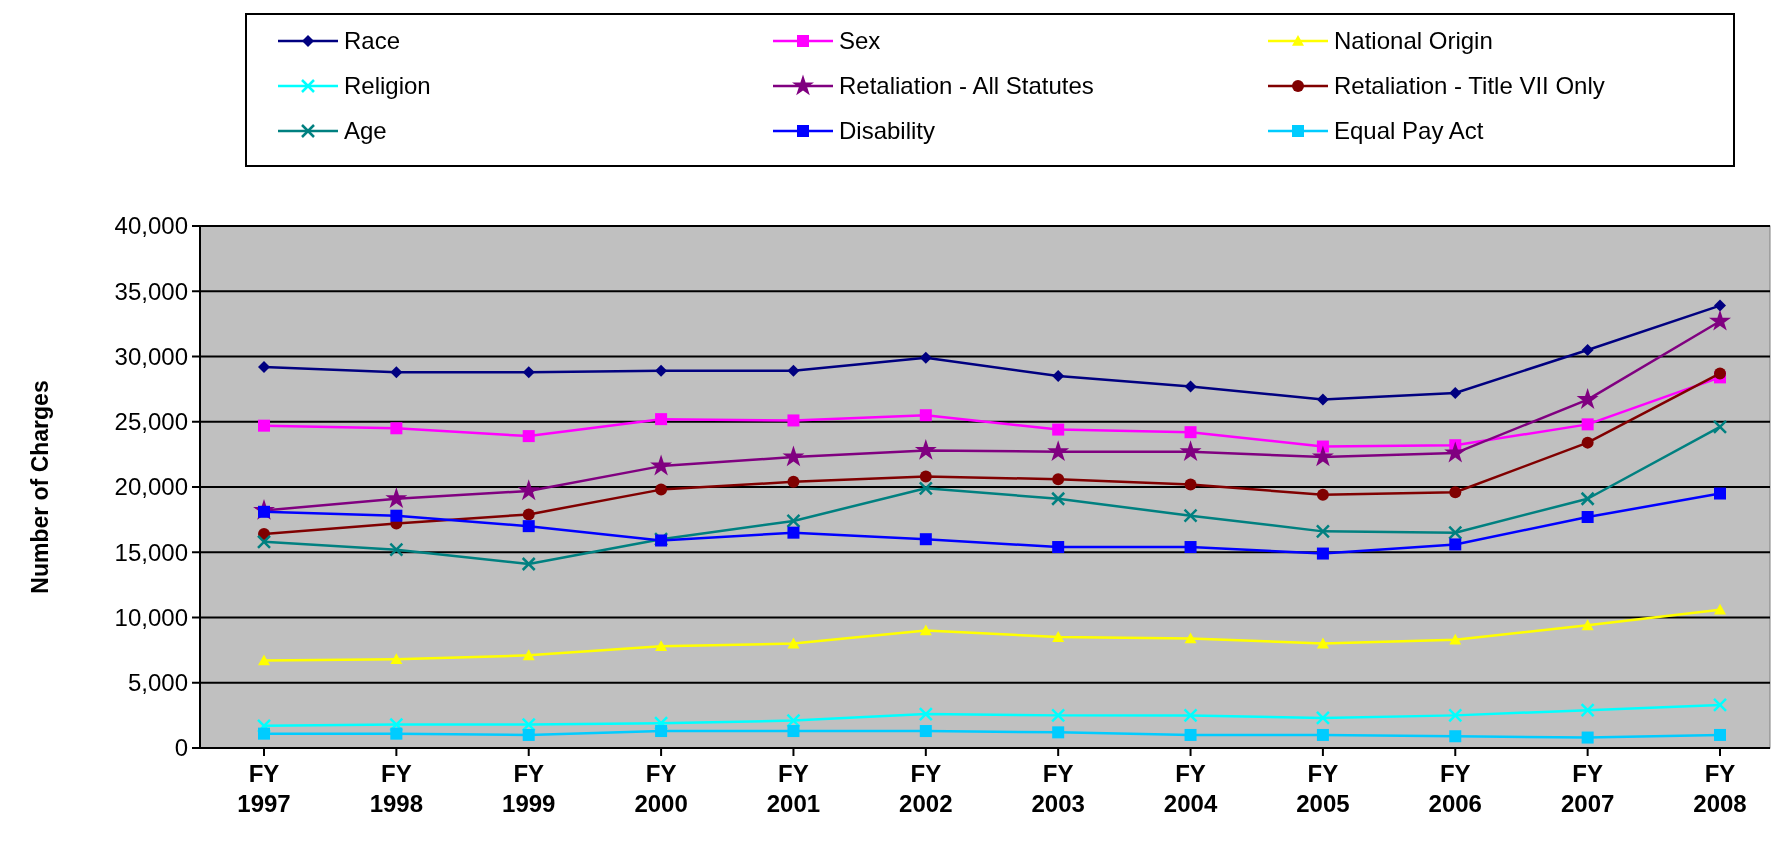 Image resolution: width=1782 pixels, height=843 pixels. What do you see at coordinates (151, 422) in the screenshot?
I see `y-tick-label: 25,000` at bounding box center [151, 422].